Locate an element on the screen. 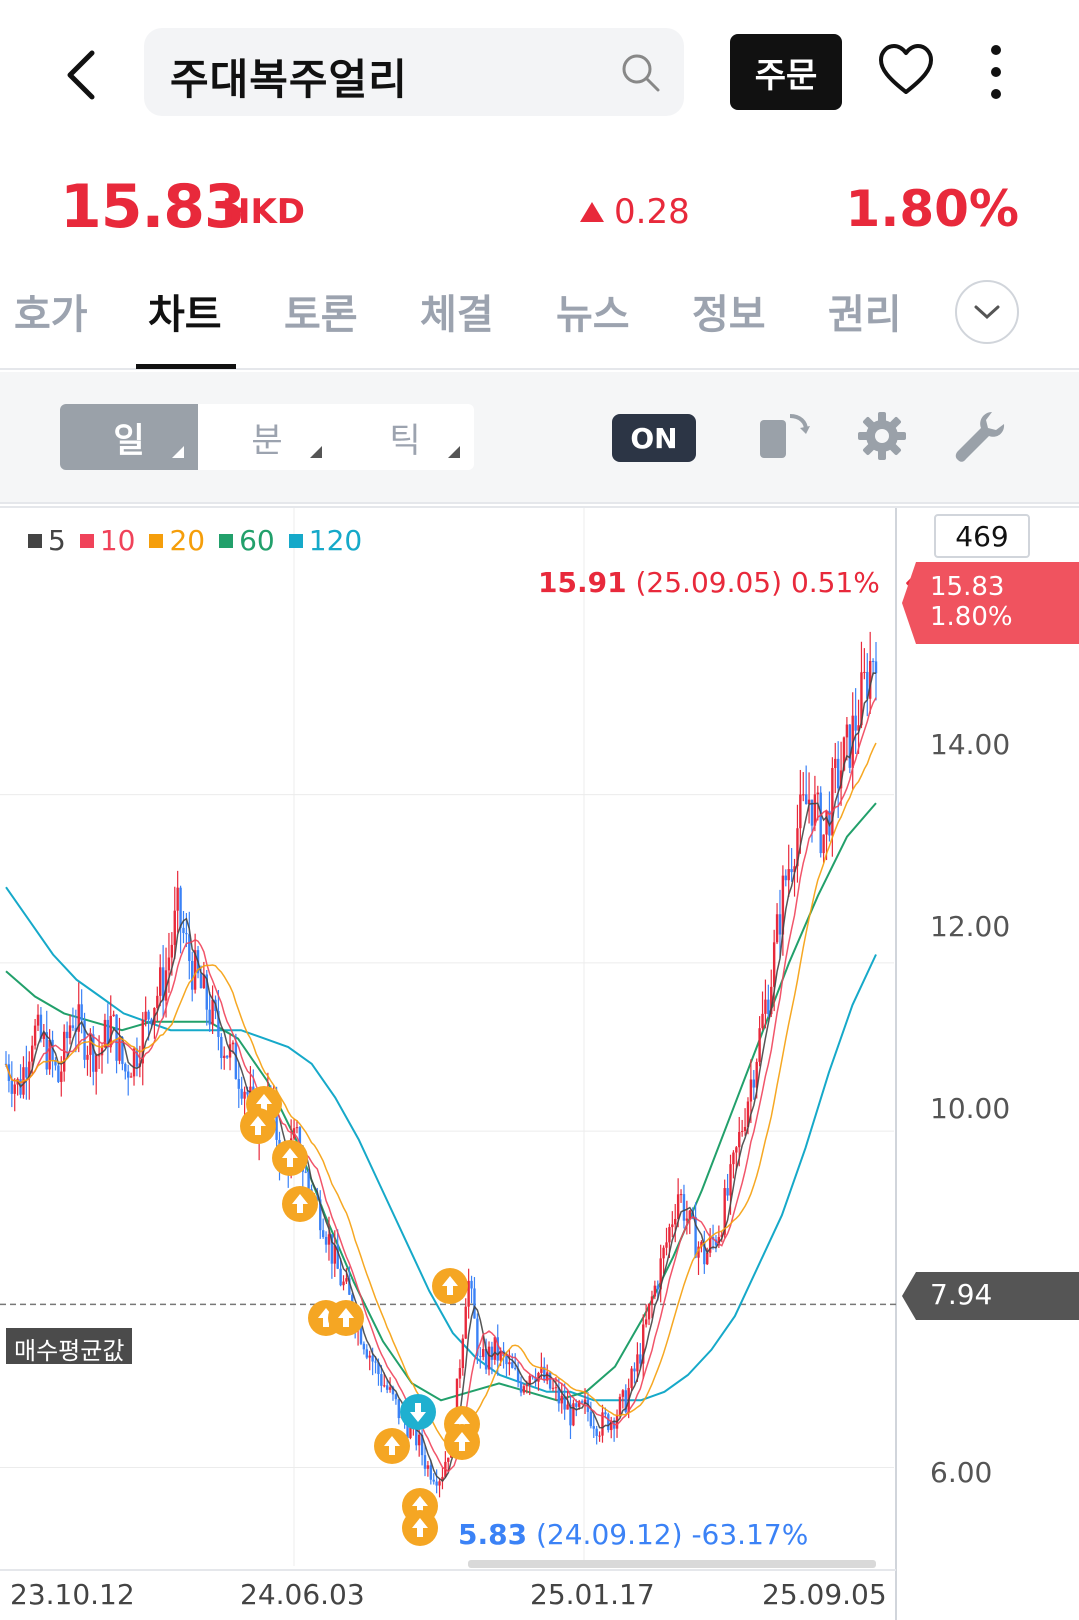  candle-count-input: 469 is located at coordinates (982, 536).